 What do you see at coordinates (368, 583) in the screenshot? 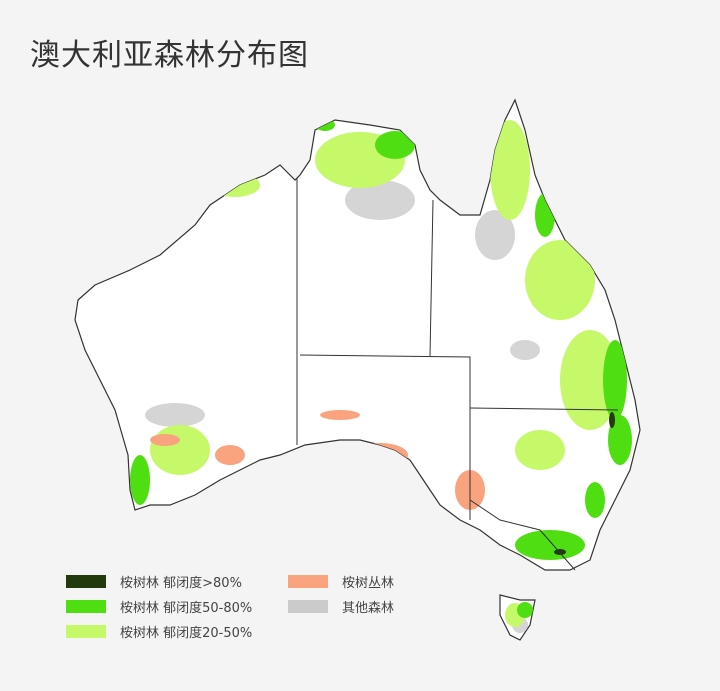
I see `legend-label: 桉树丛林` at bounding box center [368, 583].